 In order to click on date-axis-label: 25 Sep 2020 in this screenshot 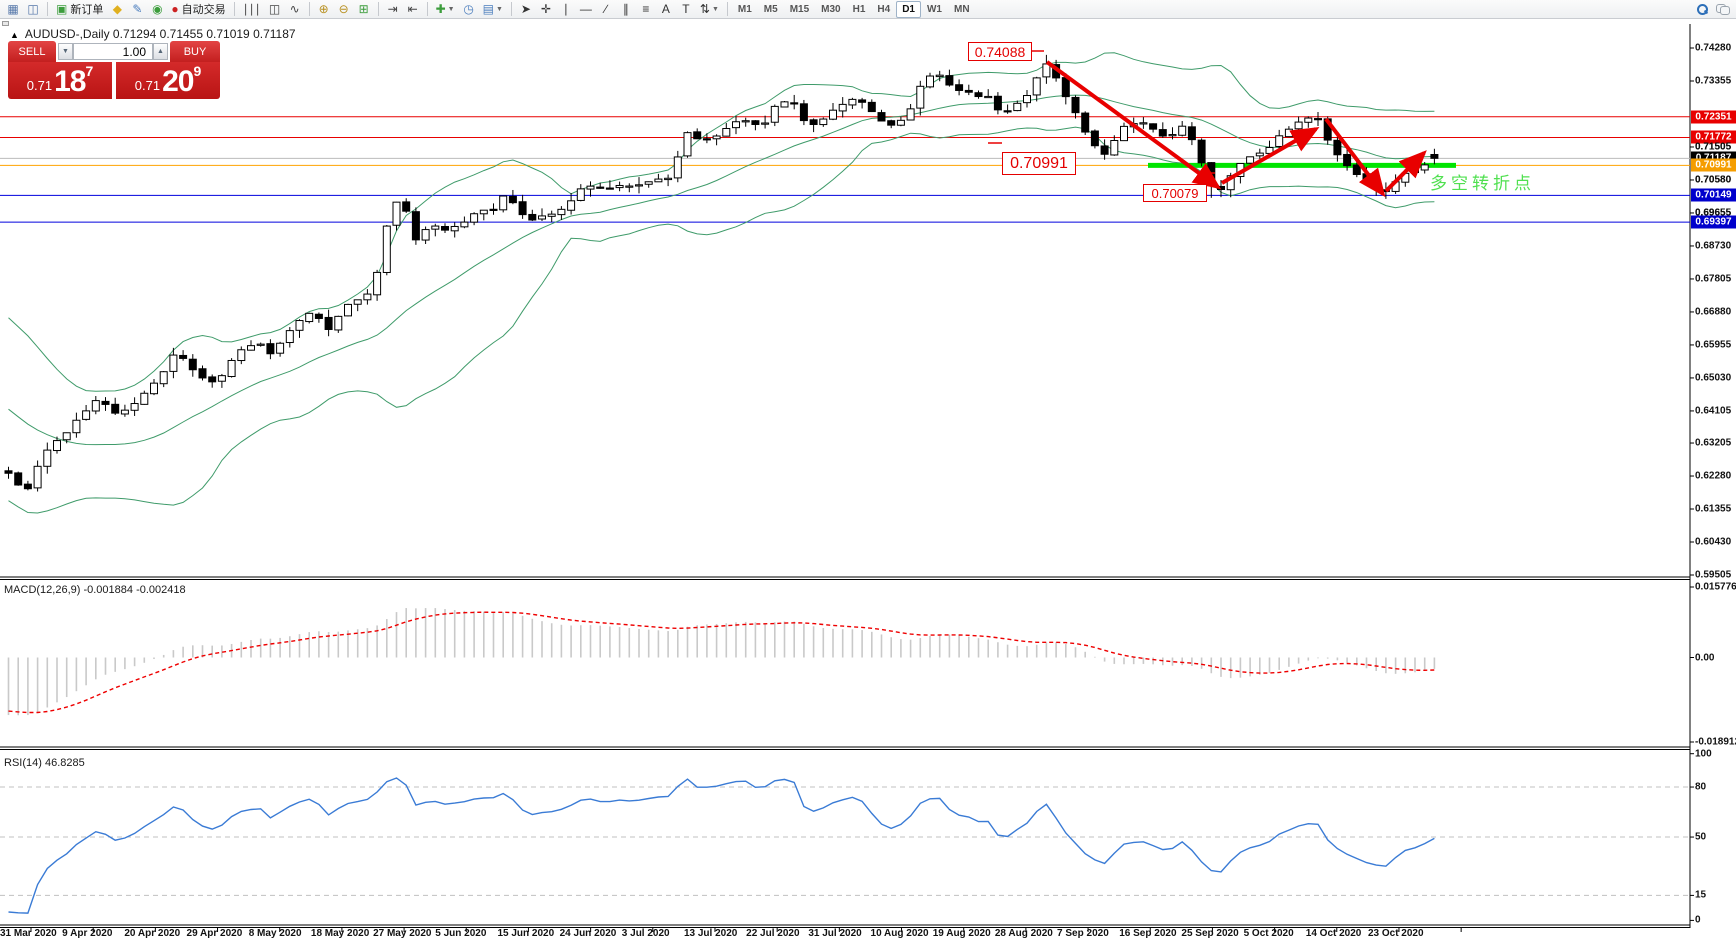, I will do `click(1210, 933)`.